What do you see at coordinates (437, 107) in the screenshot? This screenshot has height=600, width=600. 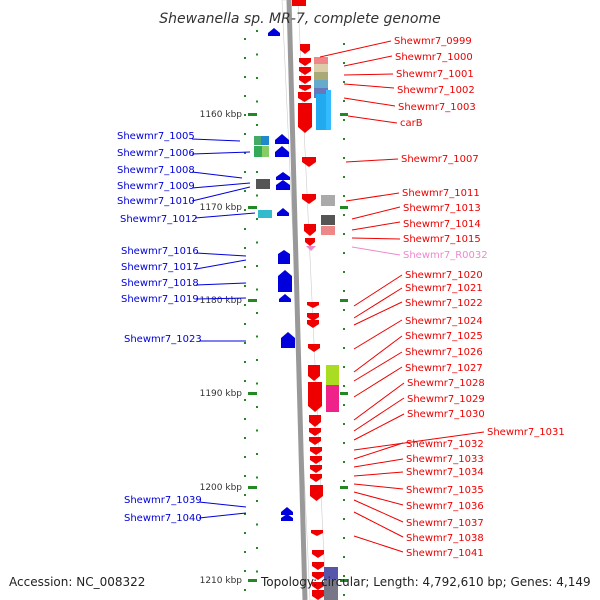 I see `gene-label: Shewmr7_1003` at bounding box center [437, 107].